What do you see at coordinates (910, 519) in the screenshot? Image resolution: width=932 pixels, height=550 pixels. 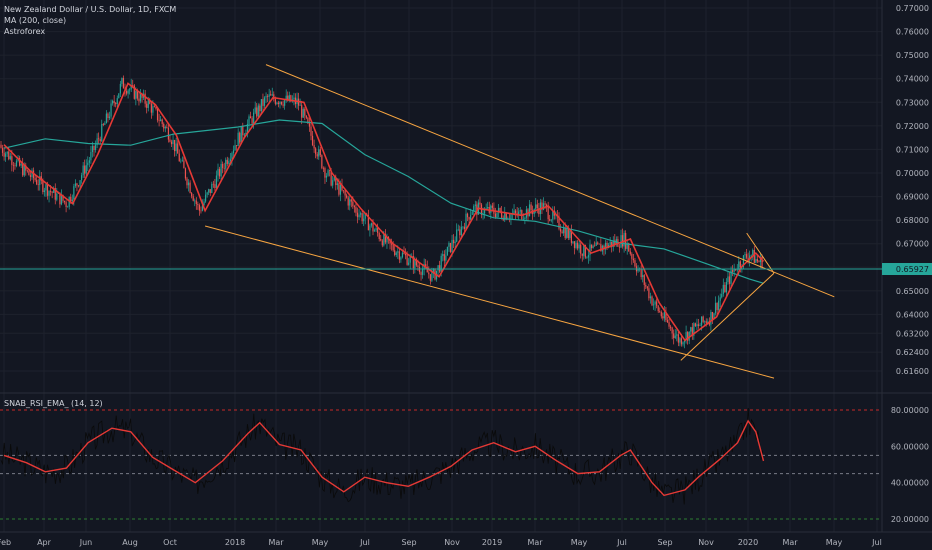 I see `rsi-tick-label: 20.00000` at bounding box center [910, 519].